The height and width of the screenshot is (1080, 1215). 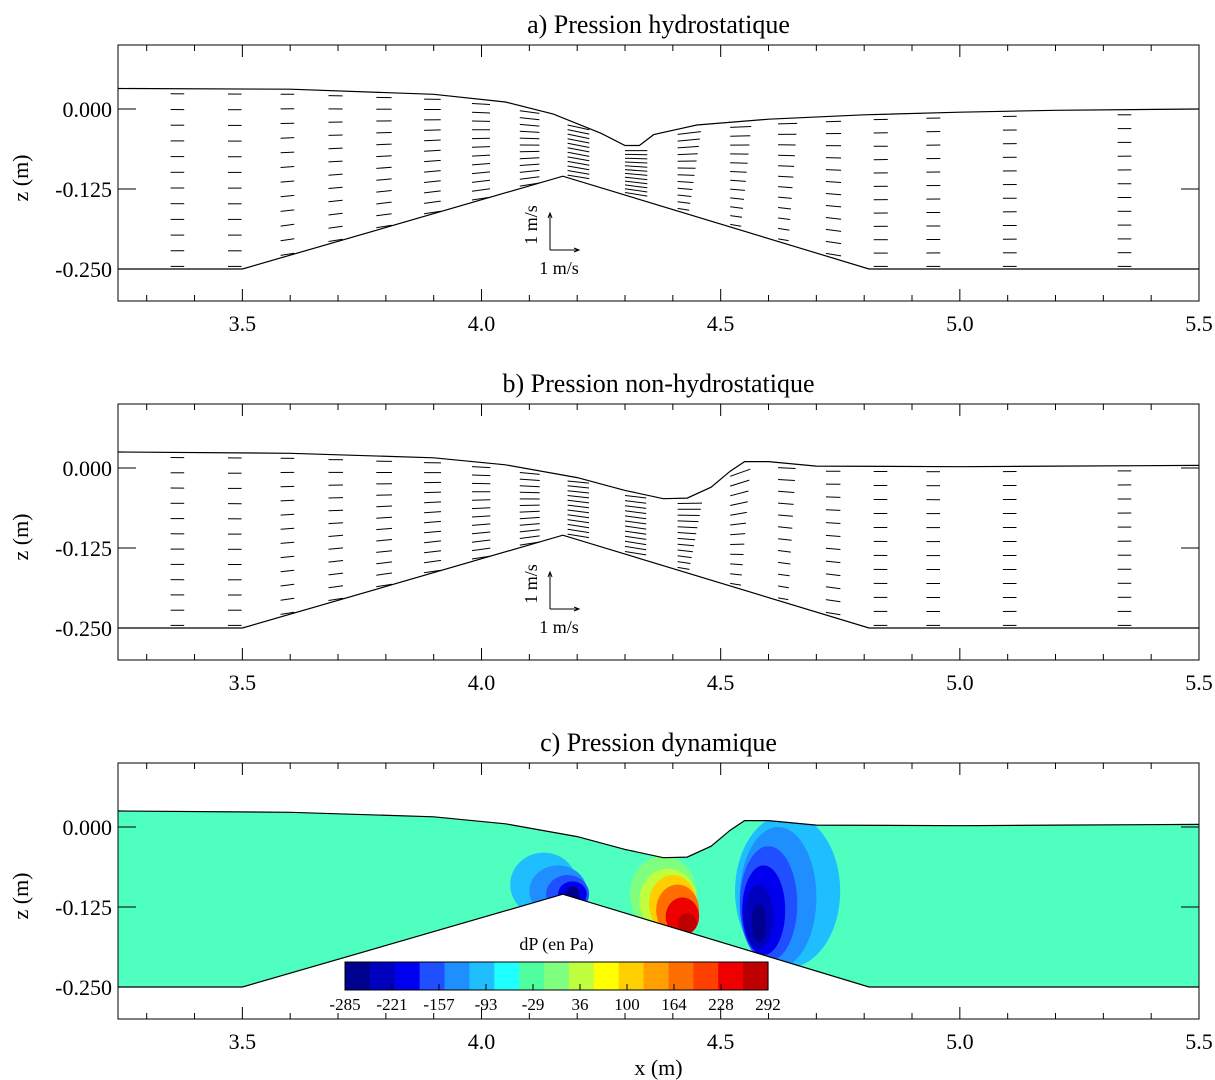 I want to click on y-tick-label: -0.125, so click(x=83, y=548).